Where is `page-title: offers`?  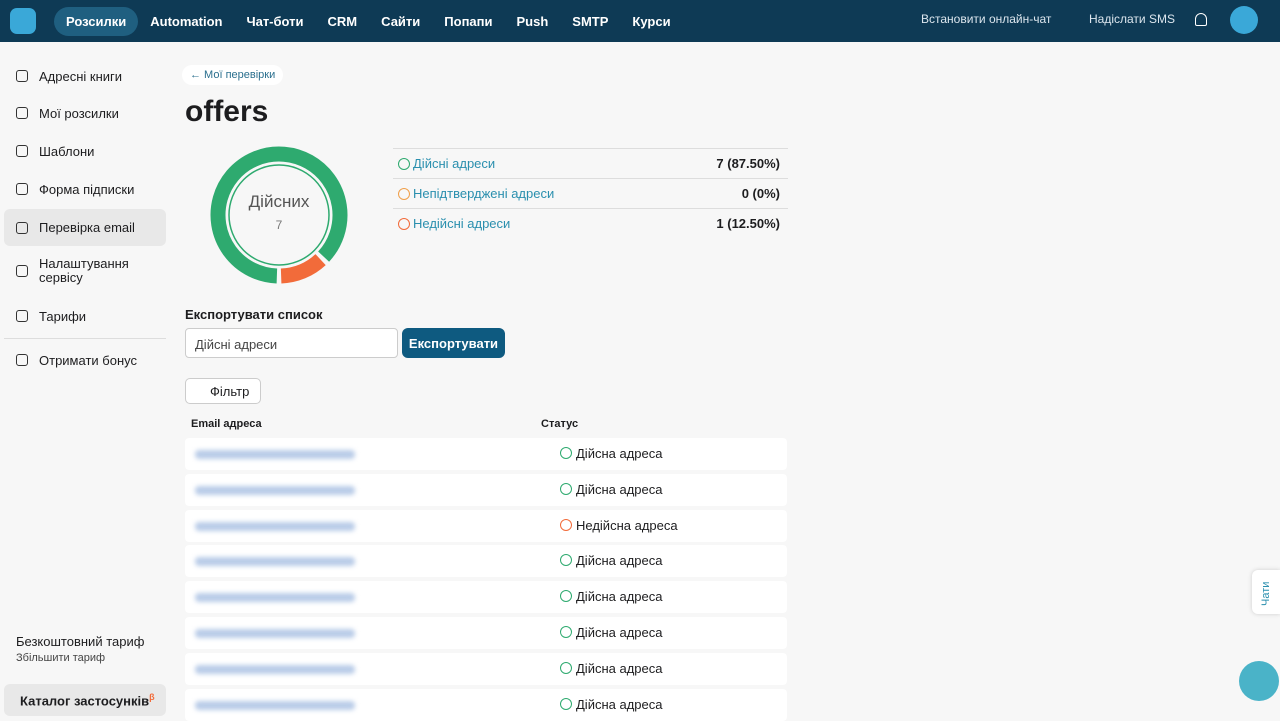
page-title: offers is located at coordinates (227, 111).